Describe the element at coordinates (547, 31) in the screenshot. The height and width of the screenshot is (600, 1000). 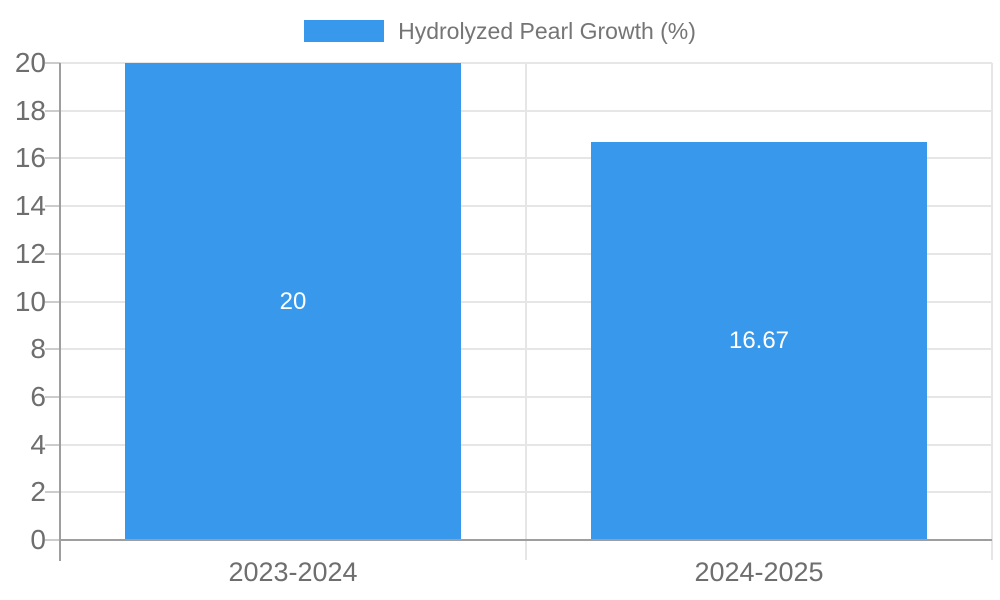
I see `legend-label: Hydrolyzed Pearl Growth (%)` at that location.